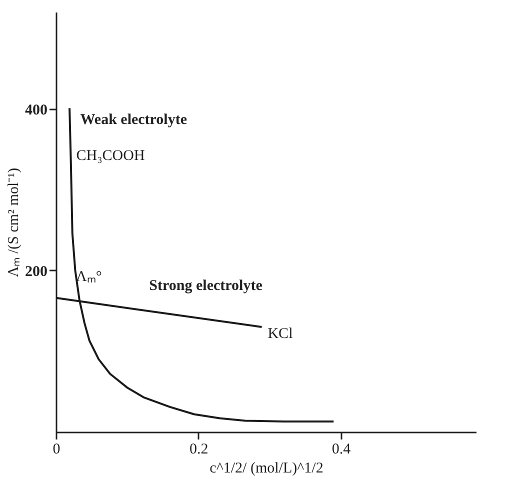 The height and width of the screenshot is (500, 508). I want to click on y-axis-title: Λₘ /(S cm² mol⁻¹), so click(14, 223).